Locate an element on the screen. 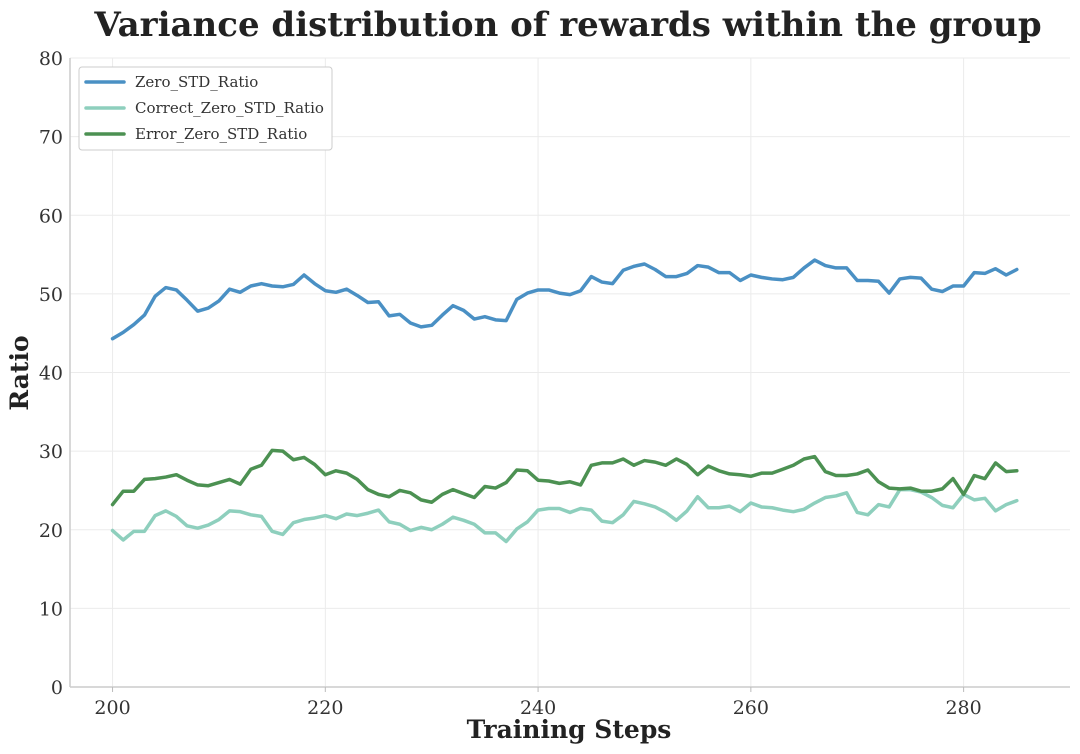 This screenshot has height=754, width=1080. x-tick-label: 200 is located at coordinates (112, 708).